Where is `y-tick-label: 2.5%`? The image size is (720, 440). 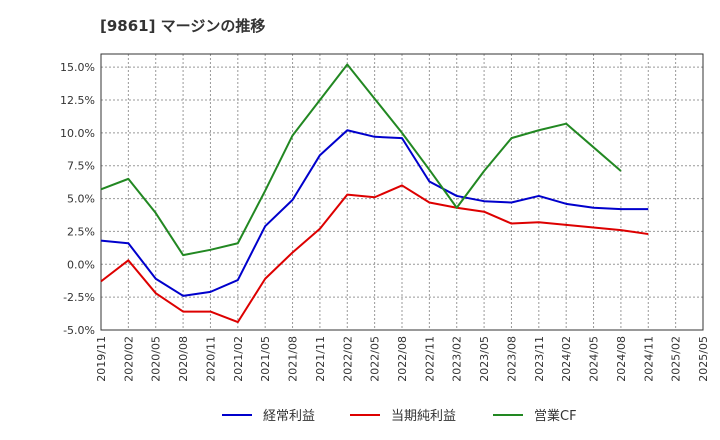 y-tick-label: 2.5% is located at coordinates (81, 231).